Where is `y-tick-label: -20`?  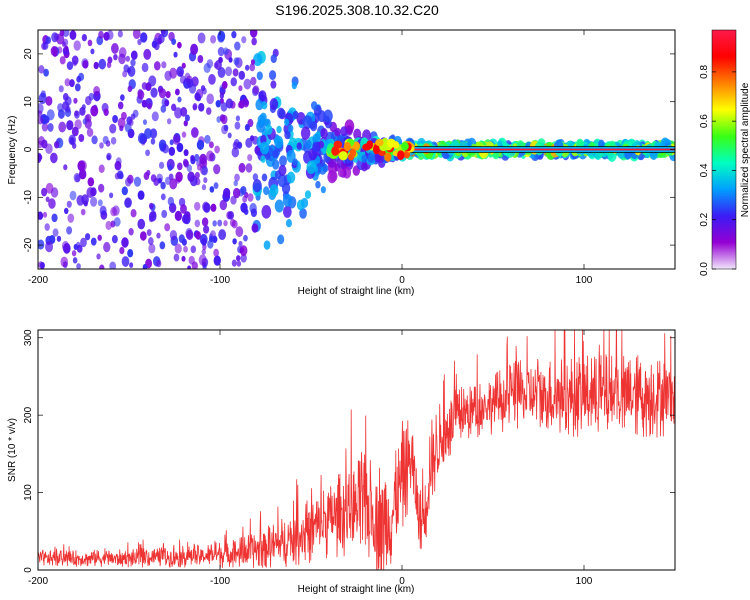
y-tick-label: -20 is located at coordinates (28, 244).